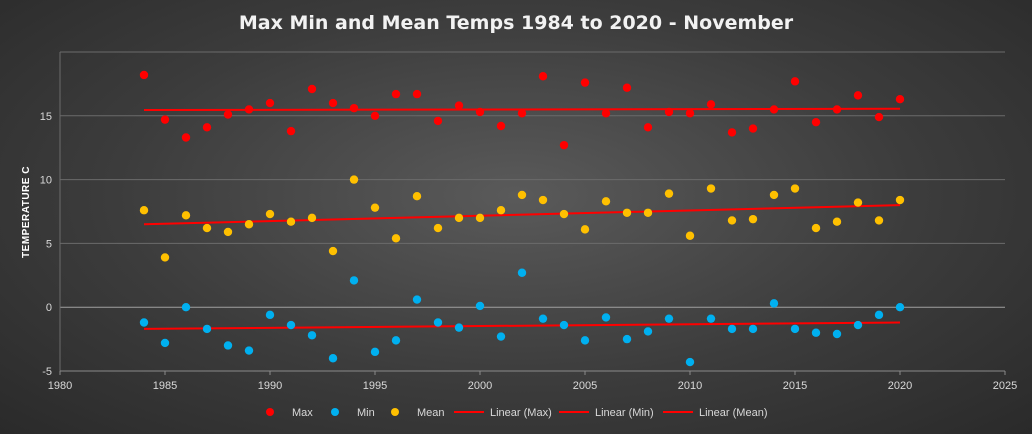 The width and height of the screenshot is (1032, 434). What do you see at coordinates (522, 215) in the screenshot?
I see `trendline-linear-mean` at bounding box center [522, 215].